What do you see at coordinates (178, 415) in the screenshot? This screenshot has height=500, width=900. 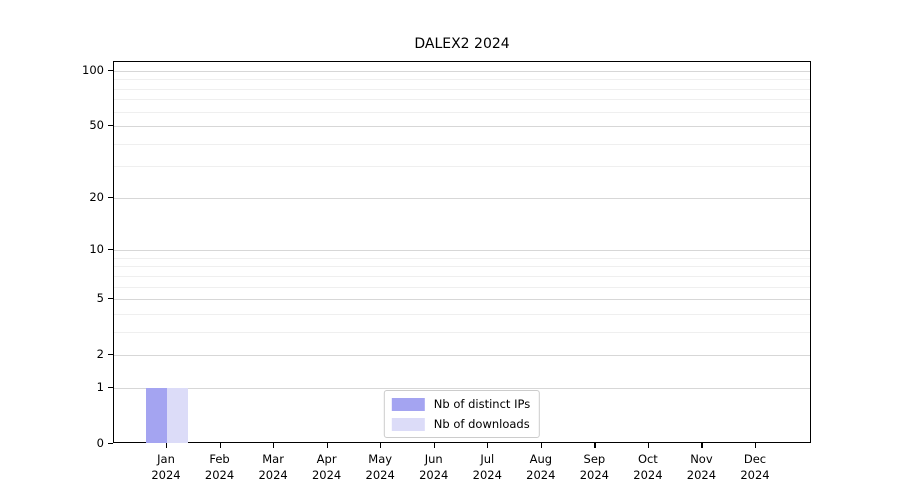 I see `bar-downloads-jan` at bounding box center [178, 415].